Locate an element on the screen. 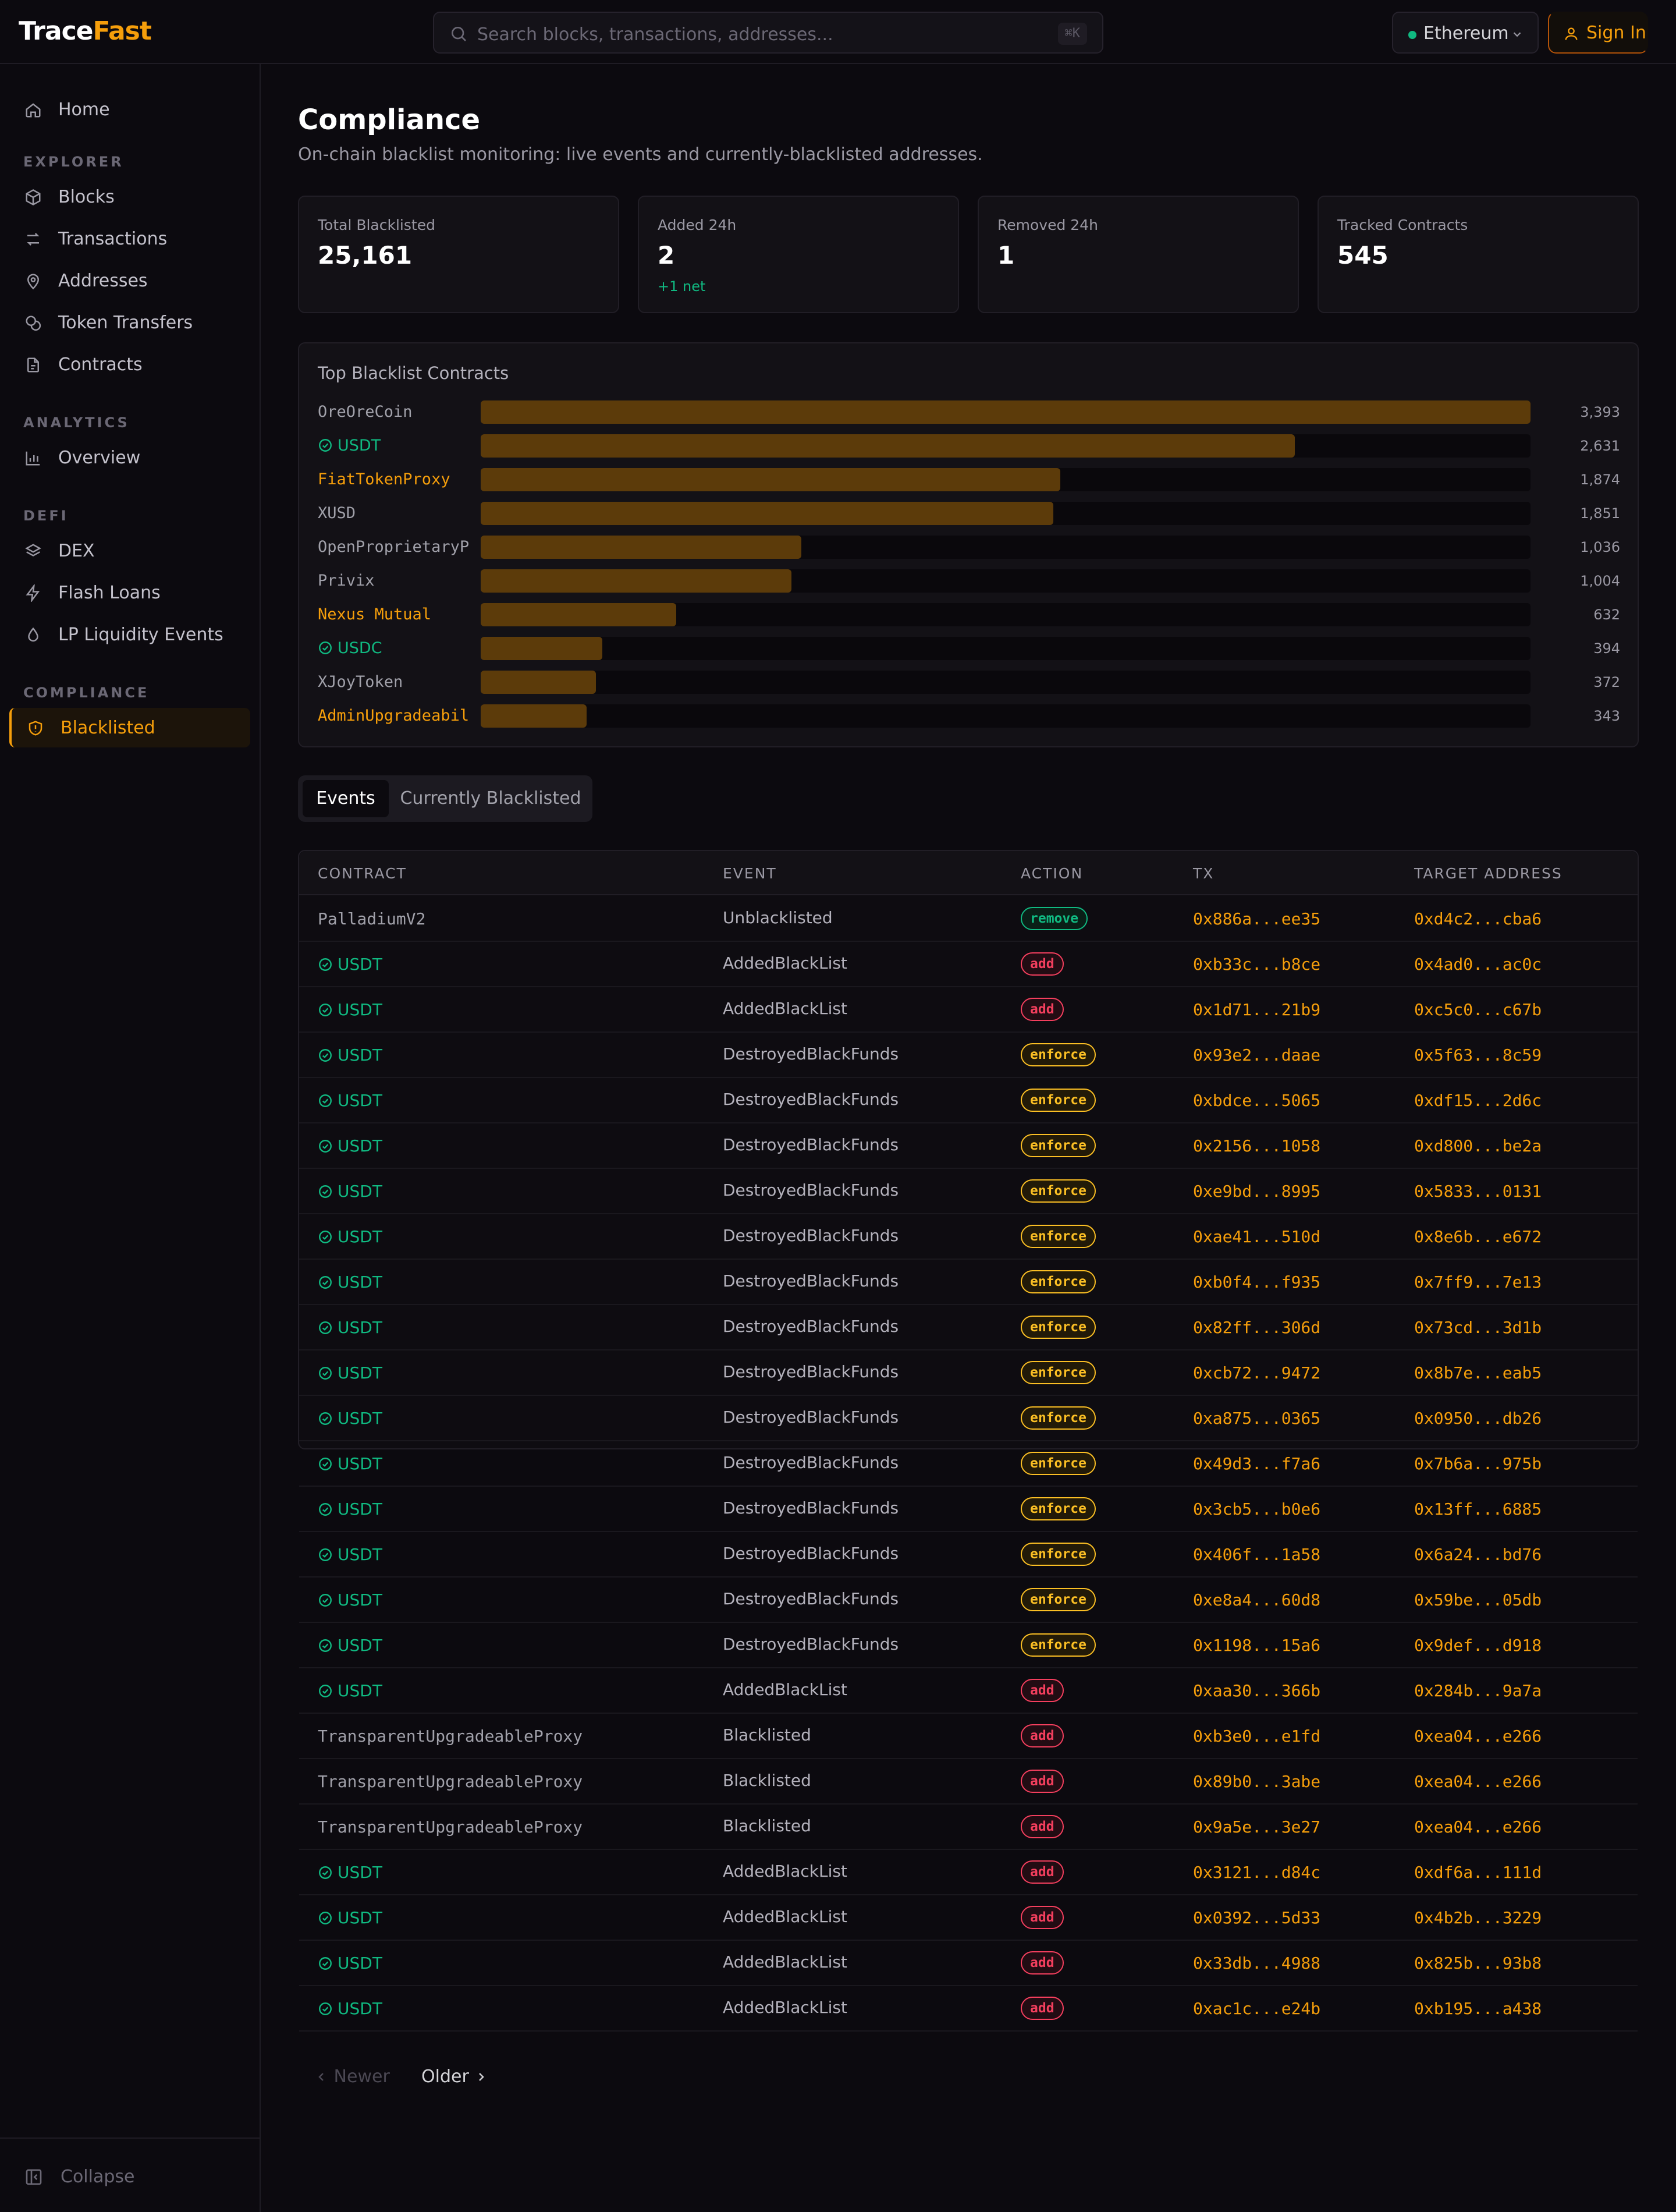 Image resolution: width=1676 pixels, height=2212 pixels. cell-tx-link: 0x0392...5d33 is located at coordinates (1257, 1917).